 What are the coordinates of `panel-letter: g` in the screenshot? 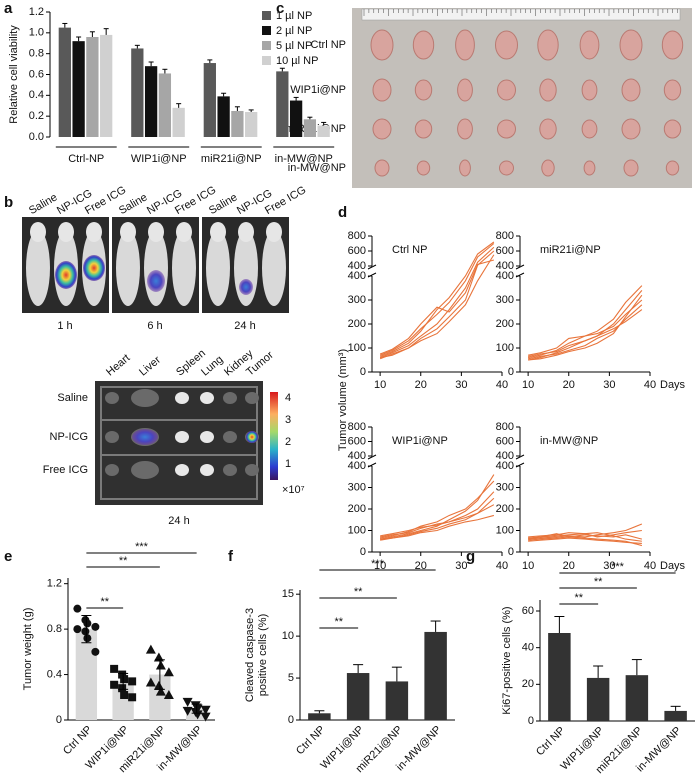 It's located at (470, 556).